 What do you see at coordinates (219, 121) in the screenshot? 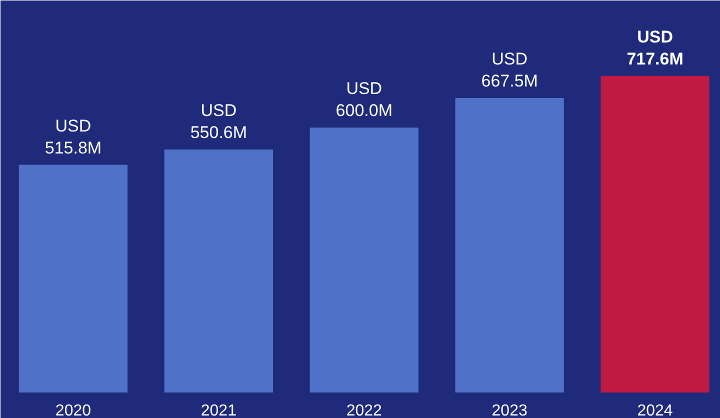
I see `data-label: USD 550.6M` at bounding box center [219, 121].